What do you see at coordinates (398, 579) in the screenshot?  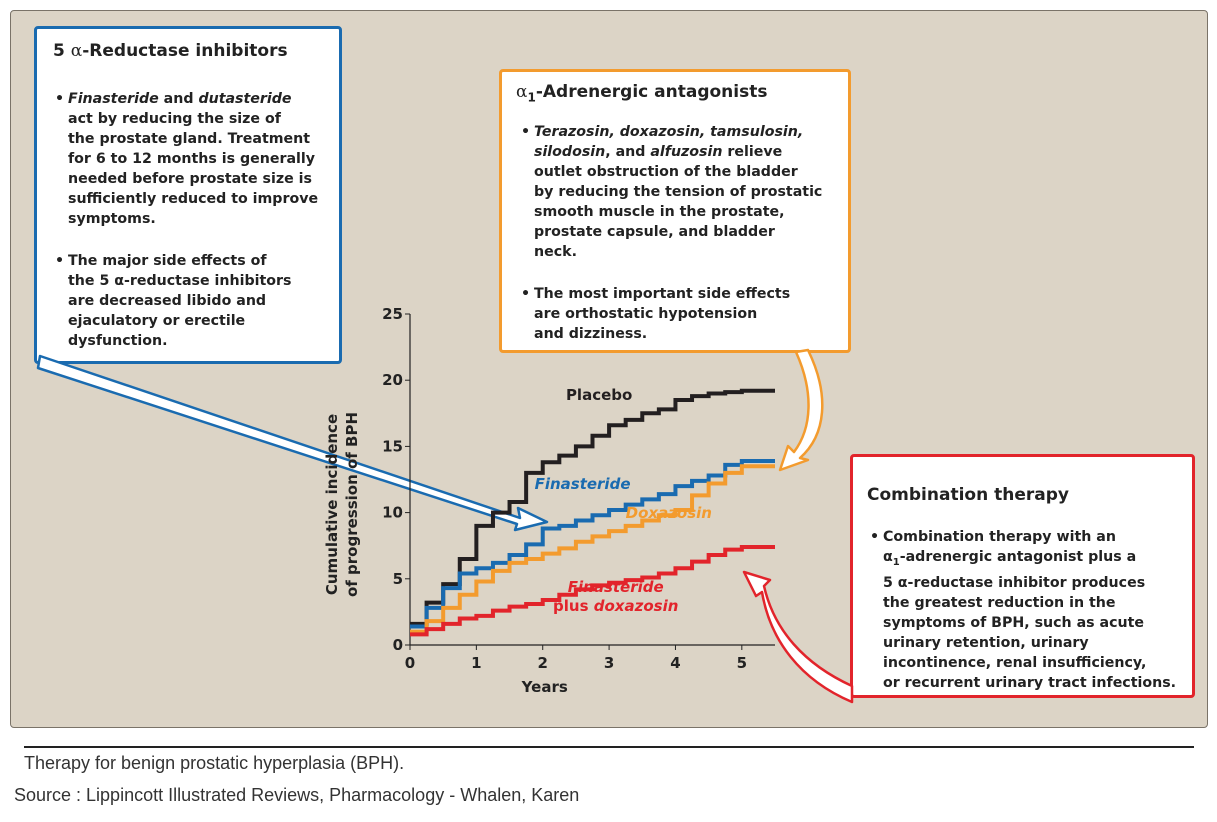 I see `y-tick-label: 5` at bounding box center [398, 579].